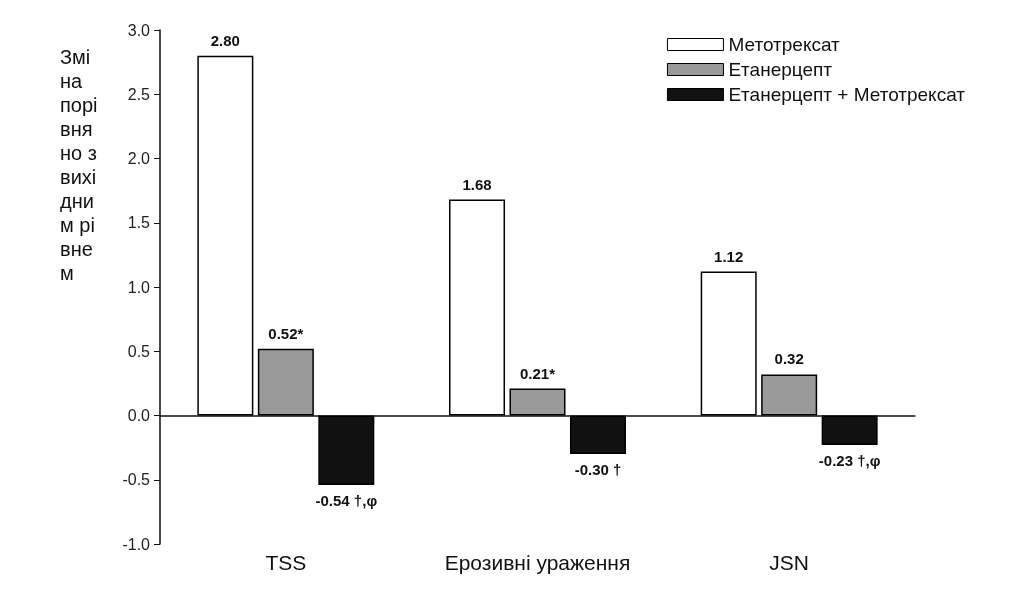  What do you see at coordinates (139, 94) in the screenshot?
I see `y-tick-label: 2.5` at bounding box center [139, 94].